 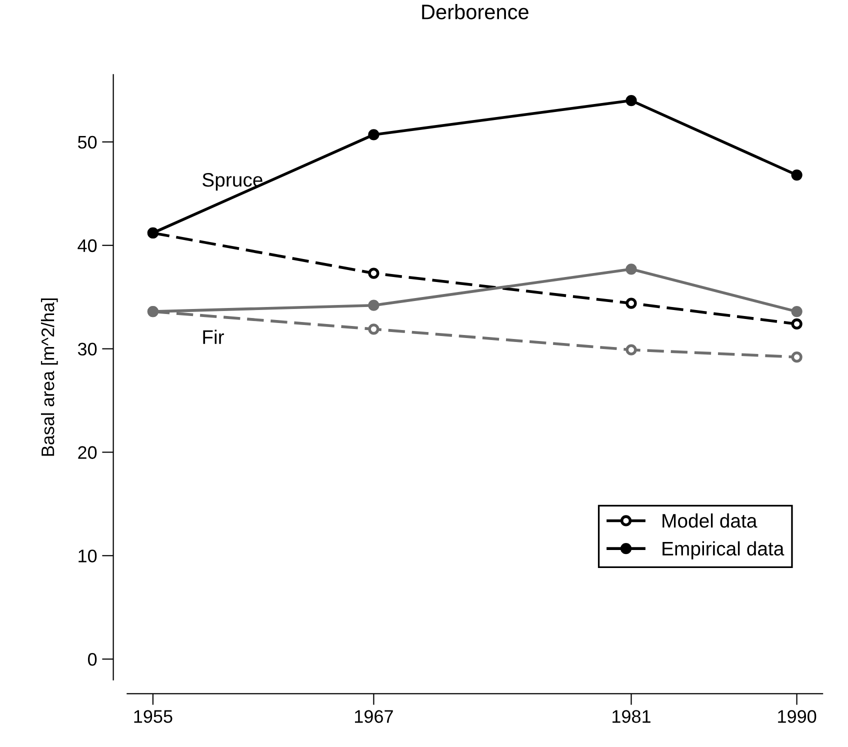 I want to click on y-tick-label: 40, so click(x=87, y=245).